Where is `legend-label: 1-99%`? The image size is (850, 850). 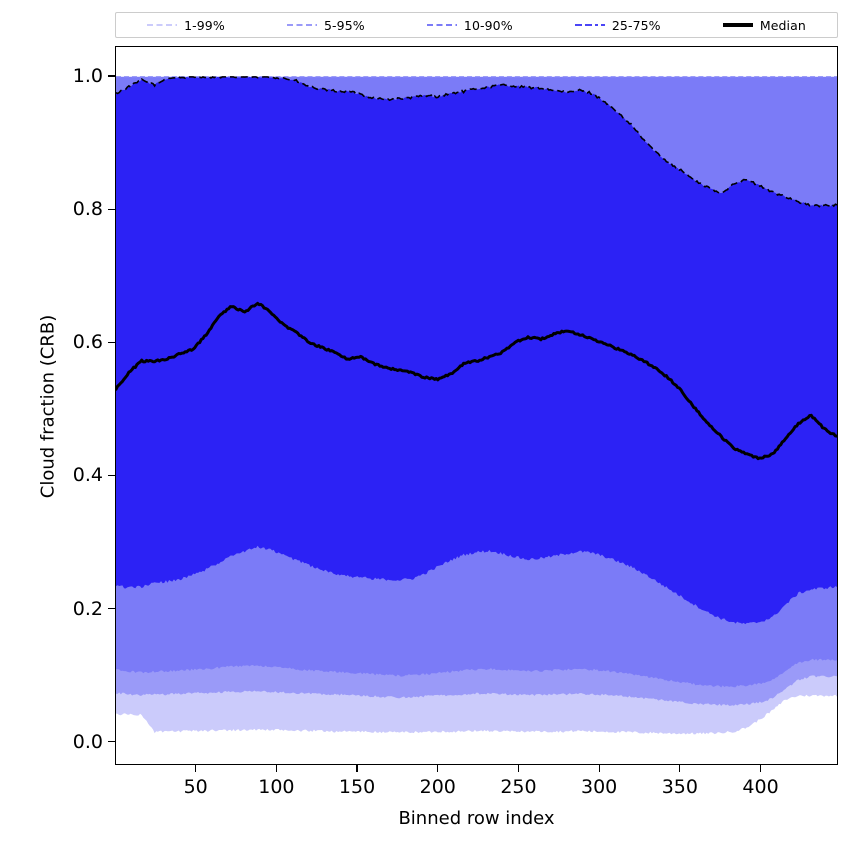
legend-label: 1-99% is located at coordinates (204, 25).